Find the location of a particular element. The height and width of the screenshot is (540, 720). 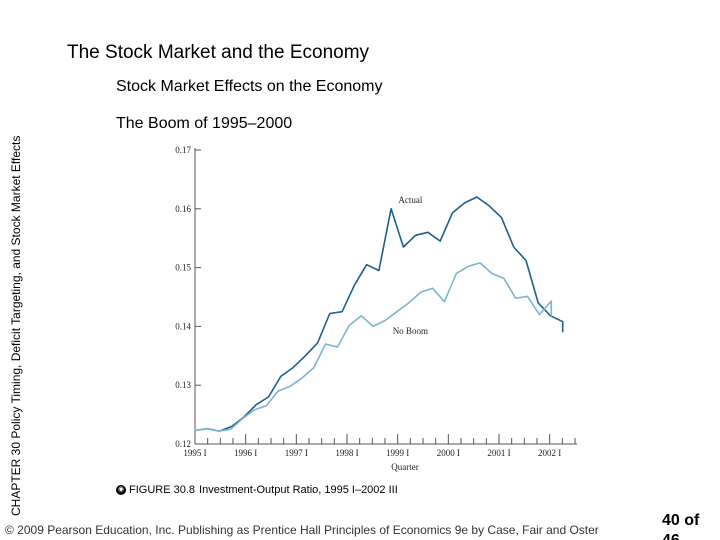

x-tick-label: 1998 I is located at coordinates (346, 453).